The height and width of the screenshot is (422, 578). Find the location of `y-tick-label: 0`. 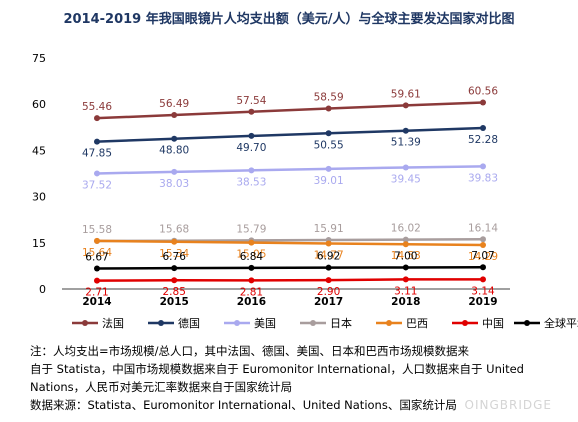

y-tick-label: 0 is located at coordinates (42, 289).